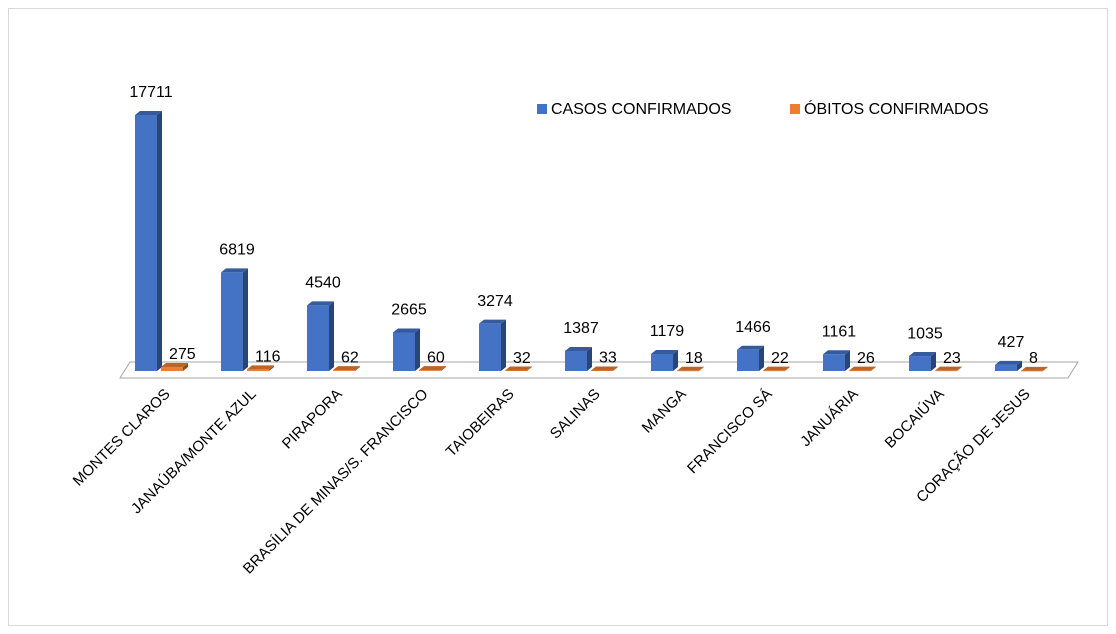  I want to click on data-label: 1161, so click(839, 331).